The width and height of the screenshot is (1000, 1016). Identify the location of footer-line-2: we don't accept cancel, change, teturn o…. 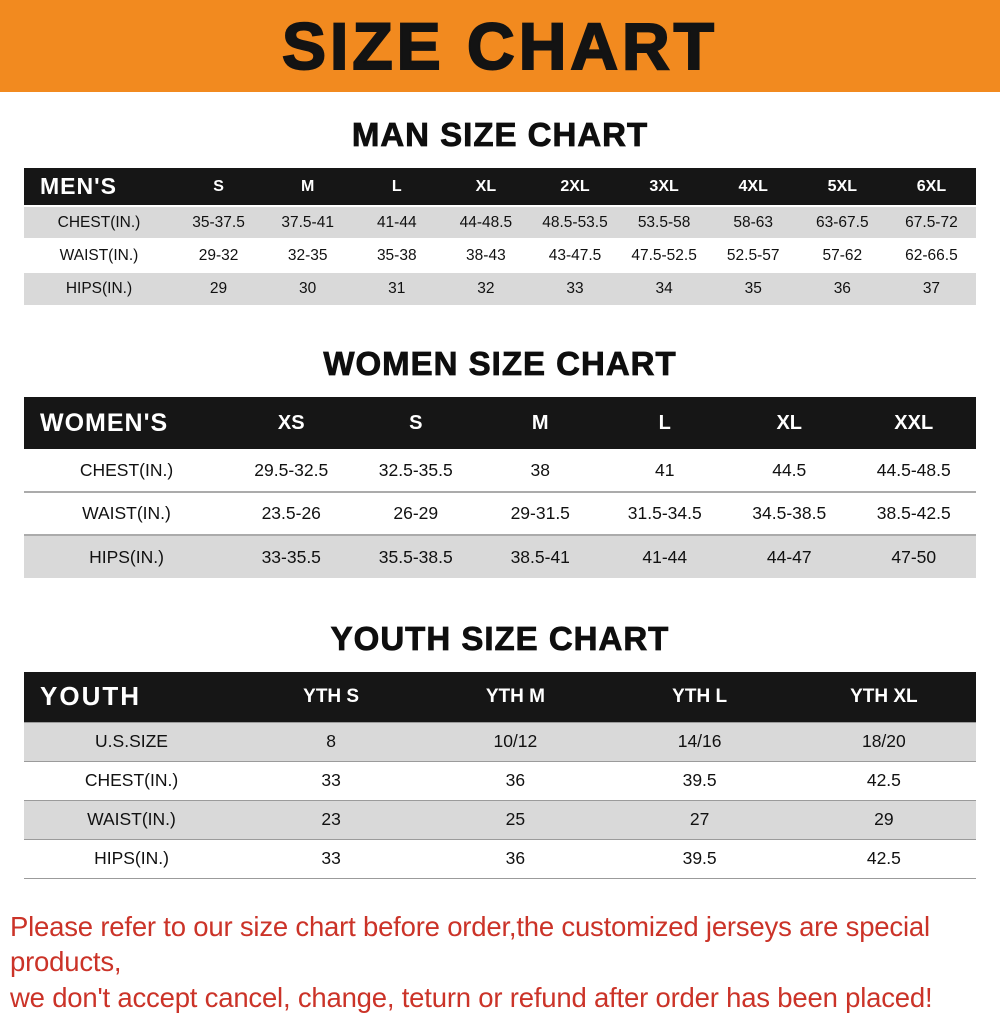
(471, 997).